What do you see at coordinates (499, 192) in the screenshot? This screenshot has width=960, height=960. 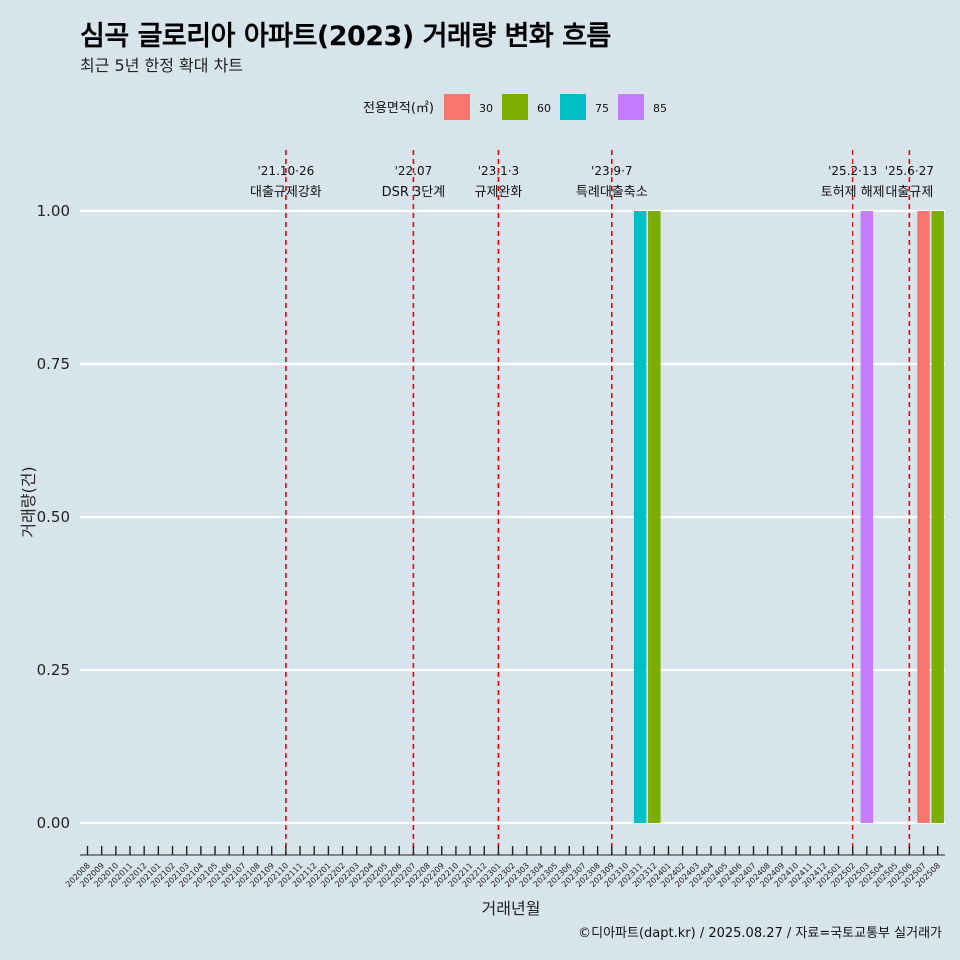 I see `event-label: 규제완화` at bounding box center [499, 192].